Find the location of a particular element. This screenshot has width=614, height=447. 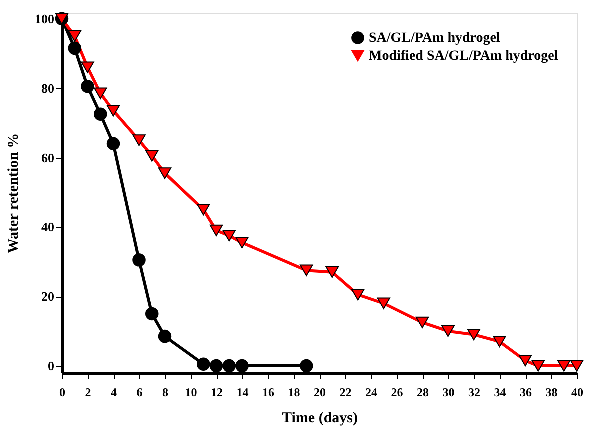

x-tick-label: 6 is located at coordinates (139, 393).